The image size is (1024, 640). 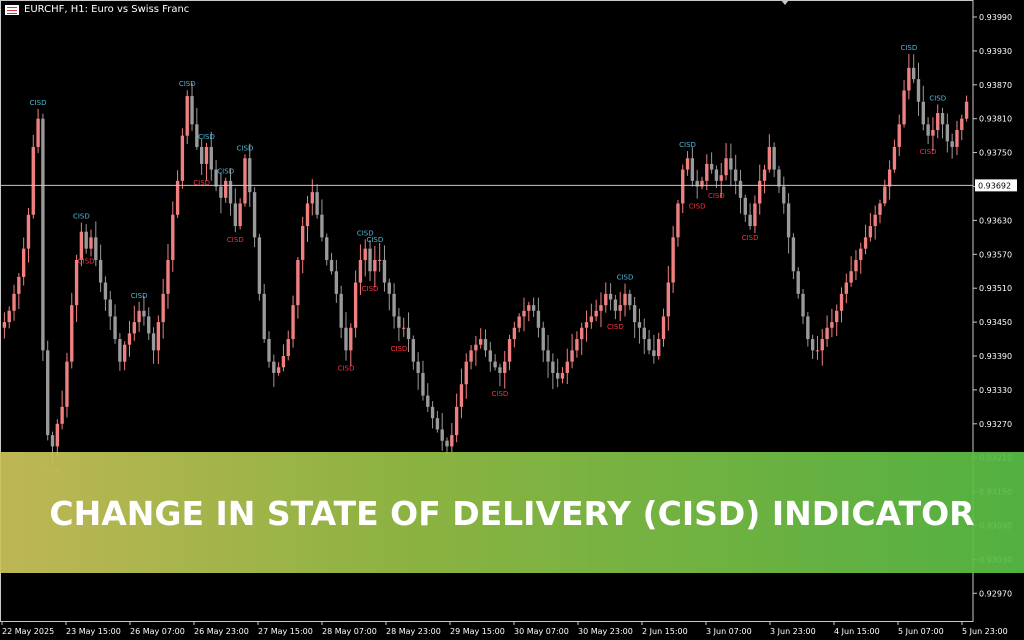 I want to click on time-tick-label: 28 May 23:00, so click(x=413, y=631).